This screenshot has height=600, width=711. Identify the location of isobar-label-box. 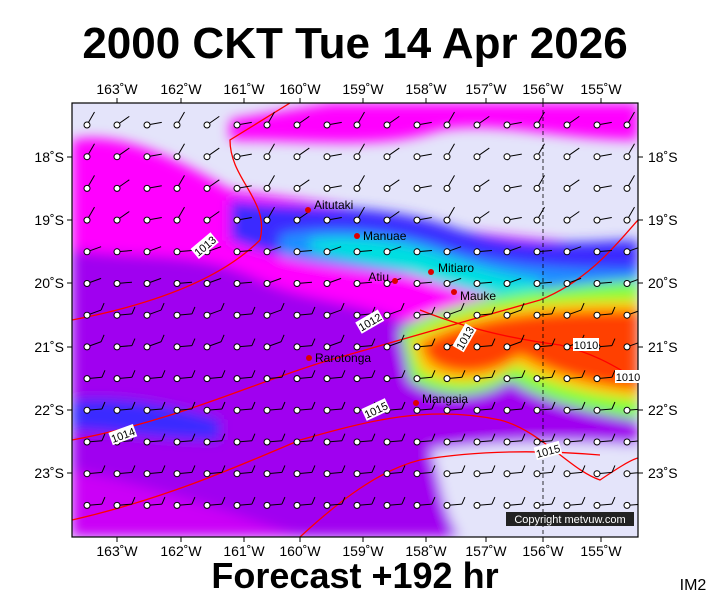
(376, 409).